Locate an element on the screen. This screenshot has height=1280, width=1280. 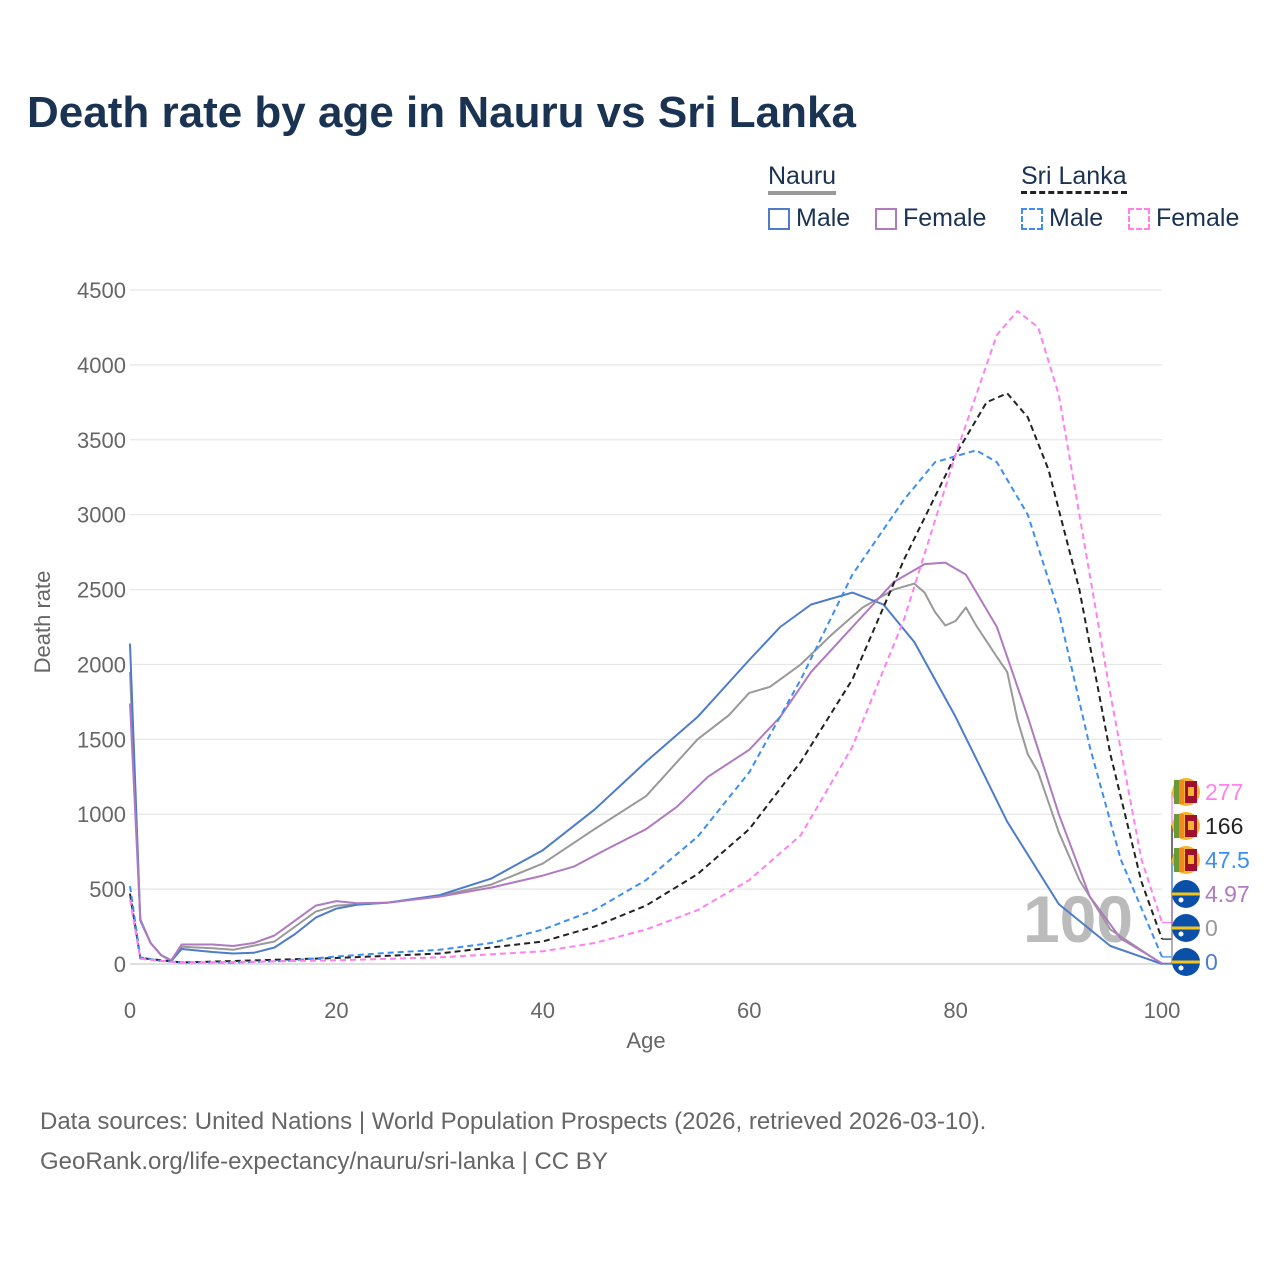
end-label-connector is located at coordinates (1169, 908).